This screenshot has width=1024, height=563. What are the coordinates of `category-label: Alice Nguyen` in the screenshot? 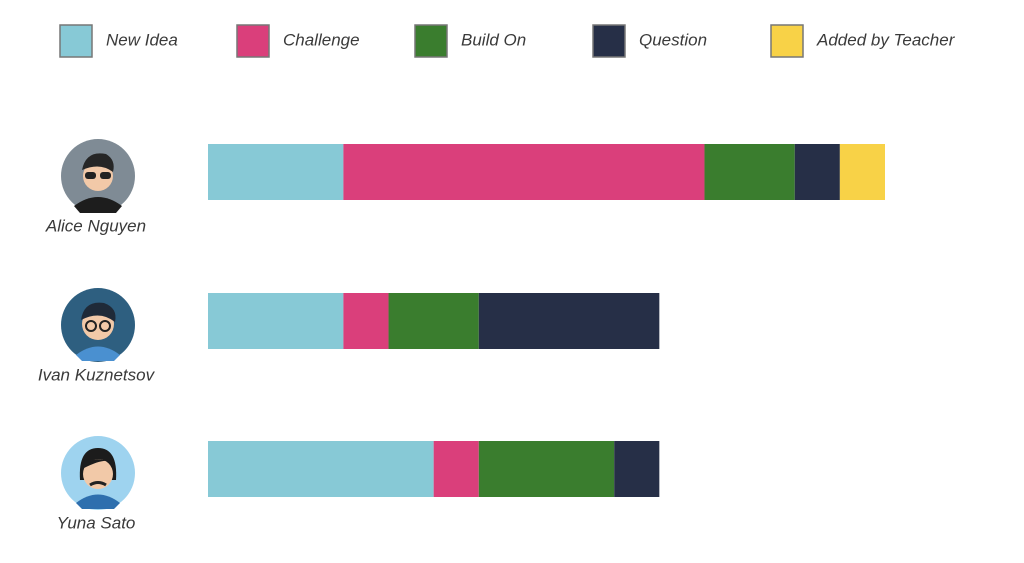 It's located at (95, 225).